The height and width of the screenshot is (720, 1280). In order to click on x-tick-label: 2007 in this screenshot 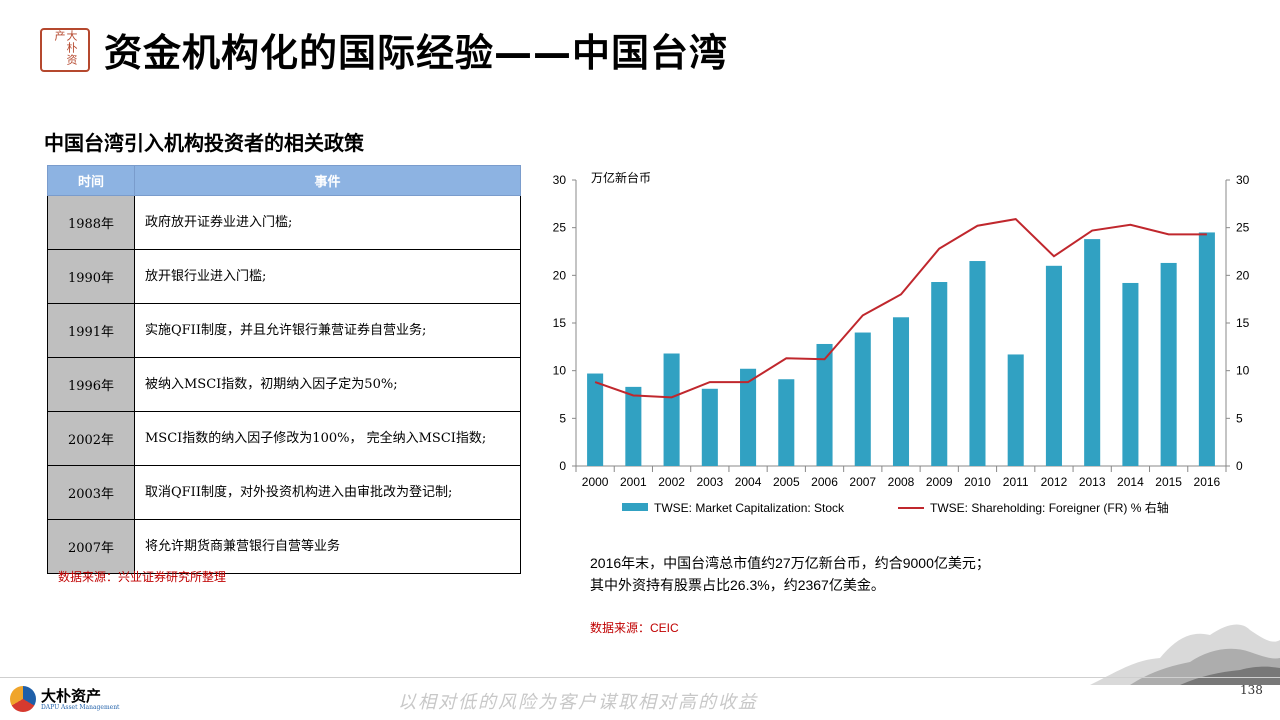, I will do `click(862, 482)`.